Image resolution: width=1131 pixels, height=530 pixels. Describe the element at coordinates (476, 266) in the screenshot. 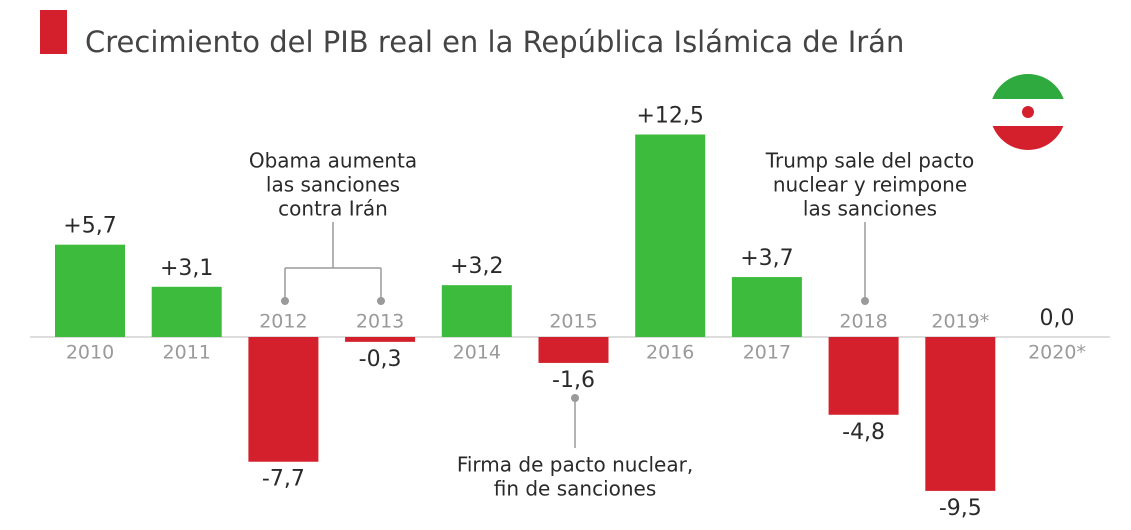

I see `value-label: +3,2` at that location.